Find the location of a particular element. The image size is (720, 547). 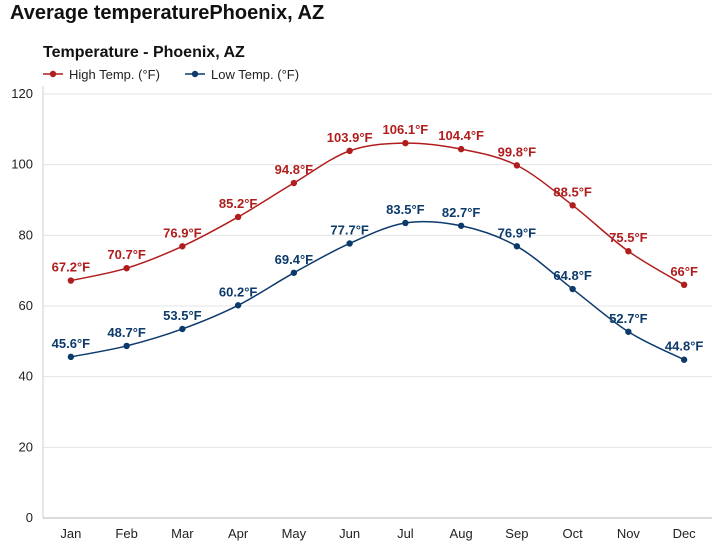

data-label: 104.4°F is located at coordinates (461, 135).